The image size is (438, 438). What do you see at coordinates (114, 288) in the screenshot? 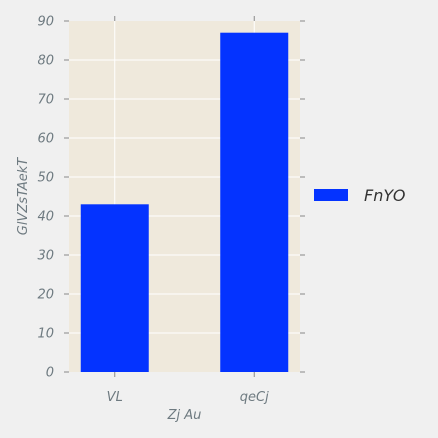
I see `bar-VL` at bounding box center [114, 288].